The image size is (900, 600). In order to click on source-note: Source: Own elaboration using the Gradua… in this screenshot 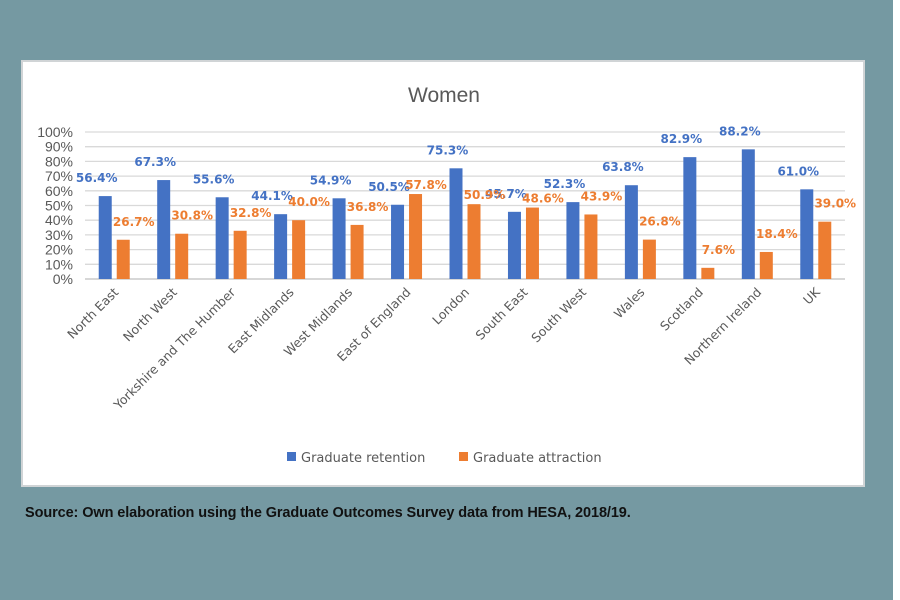, I will do `click(328, 513)`.